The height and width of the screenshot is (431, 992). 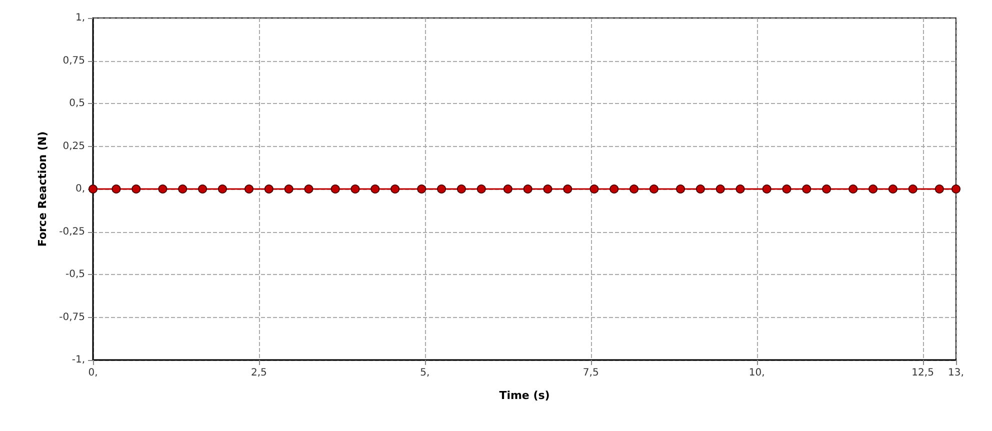 What do you see at coordinates (75, 274) in the screenshot?
I see `y-tick-label: -0,5` at bounding box center [75, 274].